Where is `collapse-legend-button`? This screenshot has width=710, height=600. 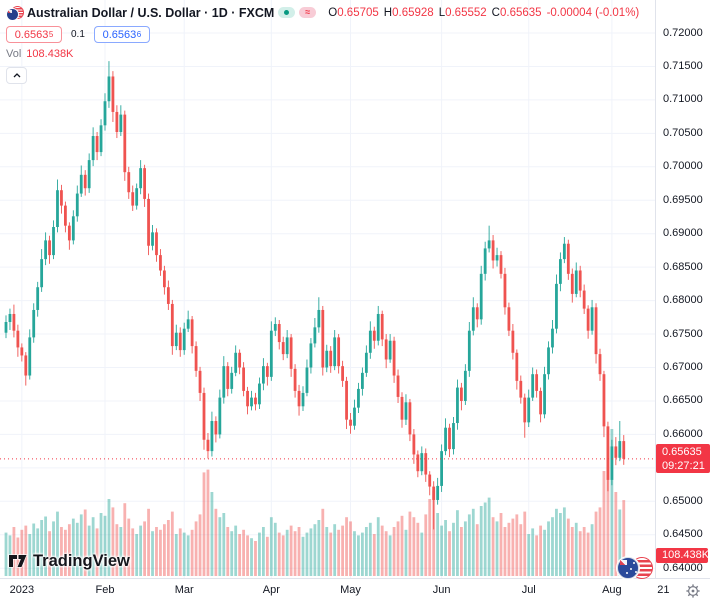 collapse-legend-button is located at coordinates (16, 75).